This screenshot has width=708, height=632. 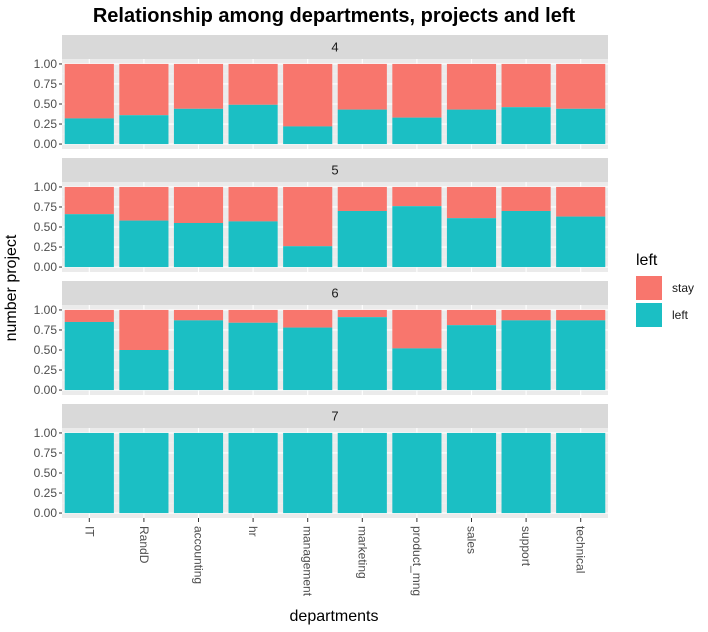 What do you see at coordinates (472, 540) in the screenshot?
I see `x-tick-label: sales` at bounding box center [472, 540].